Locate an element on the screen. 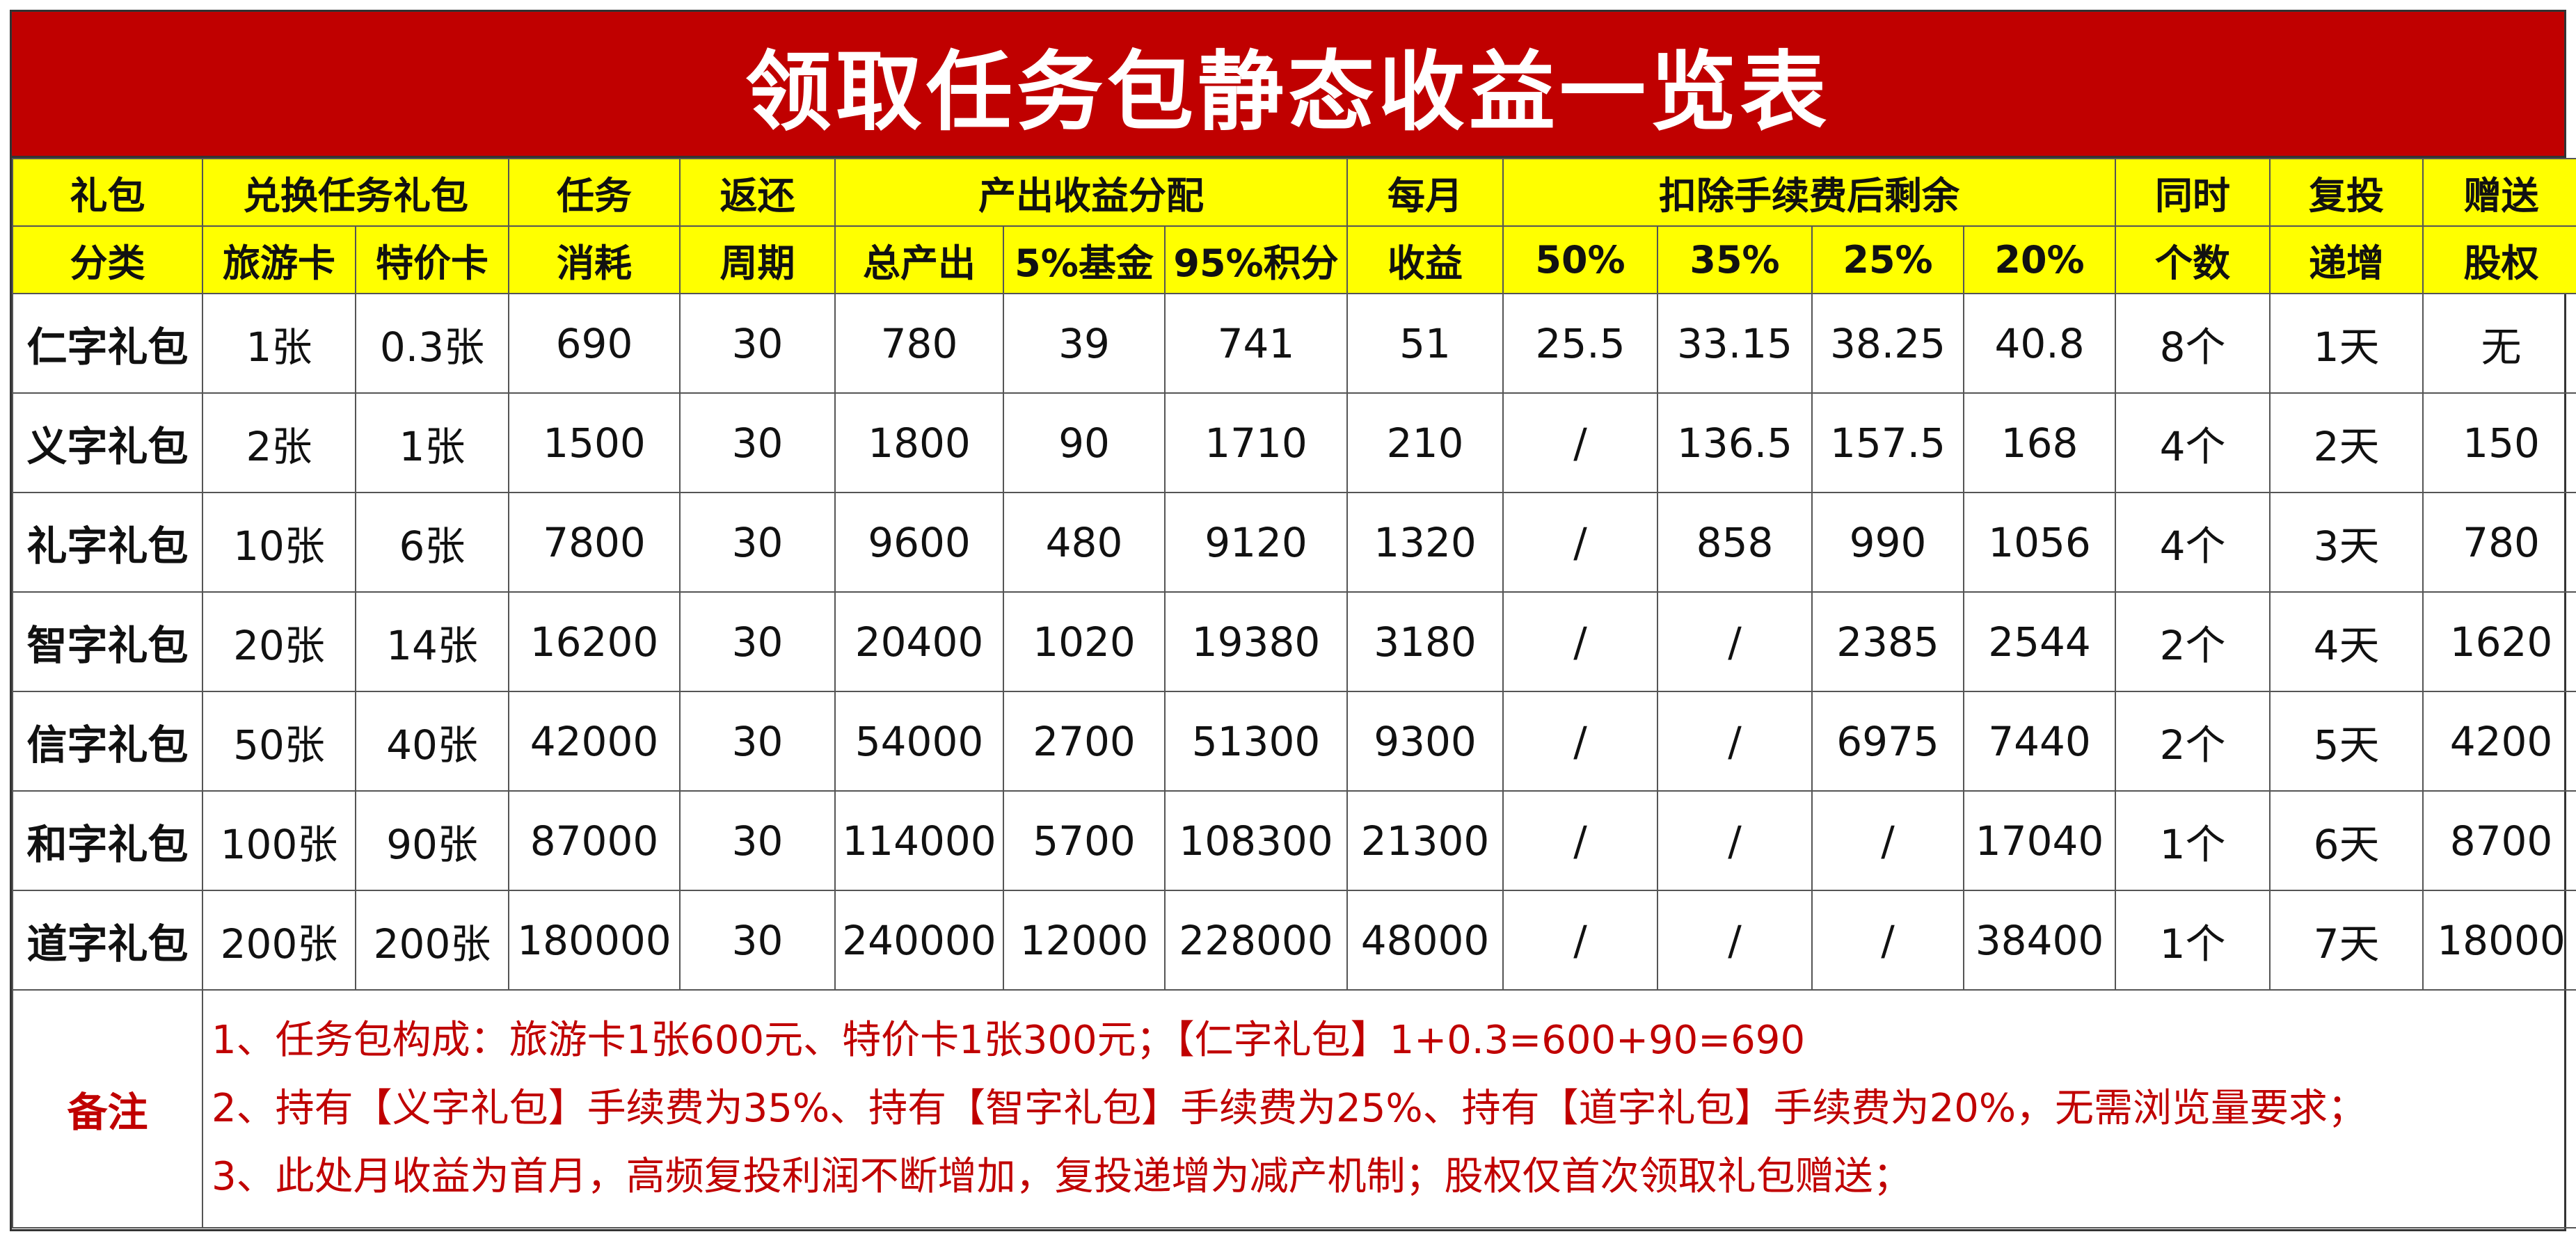 The height and width of the screenshot is (1241, 2576). cell-equity: 无 is located at coordinates (2499, 343).